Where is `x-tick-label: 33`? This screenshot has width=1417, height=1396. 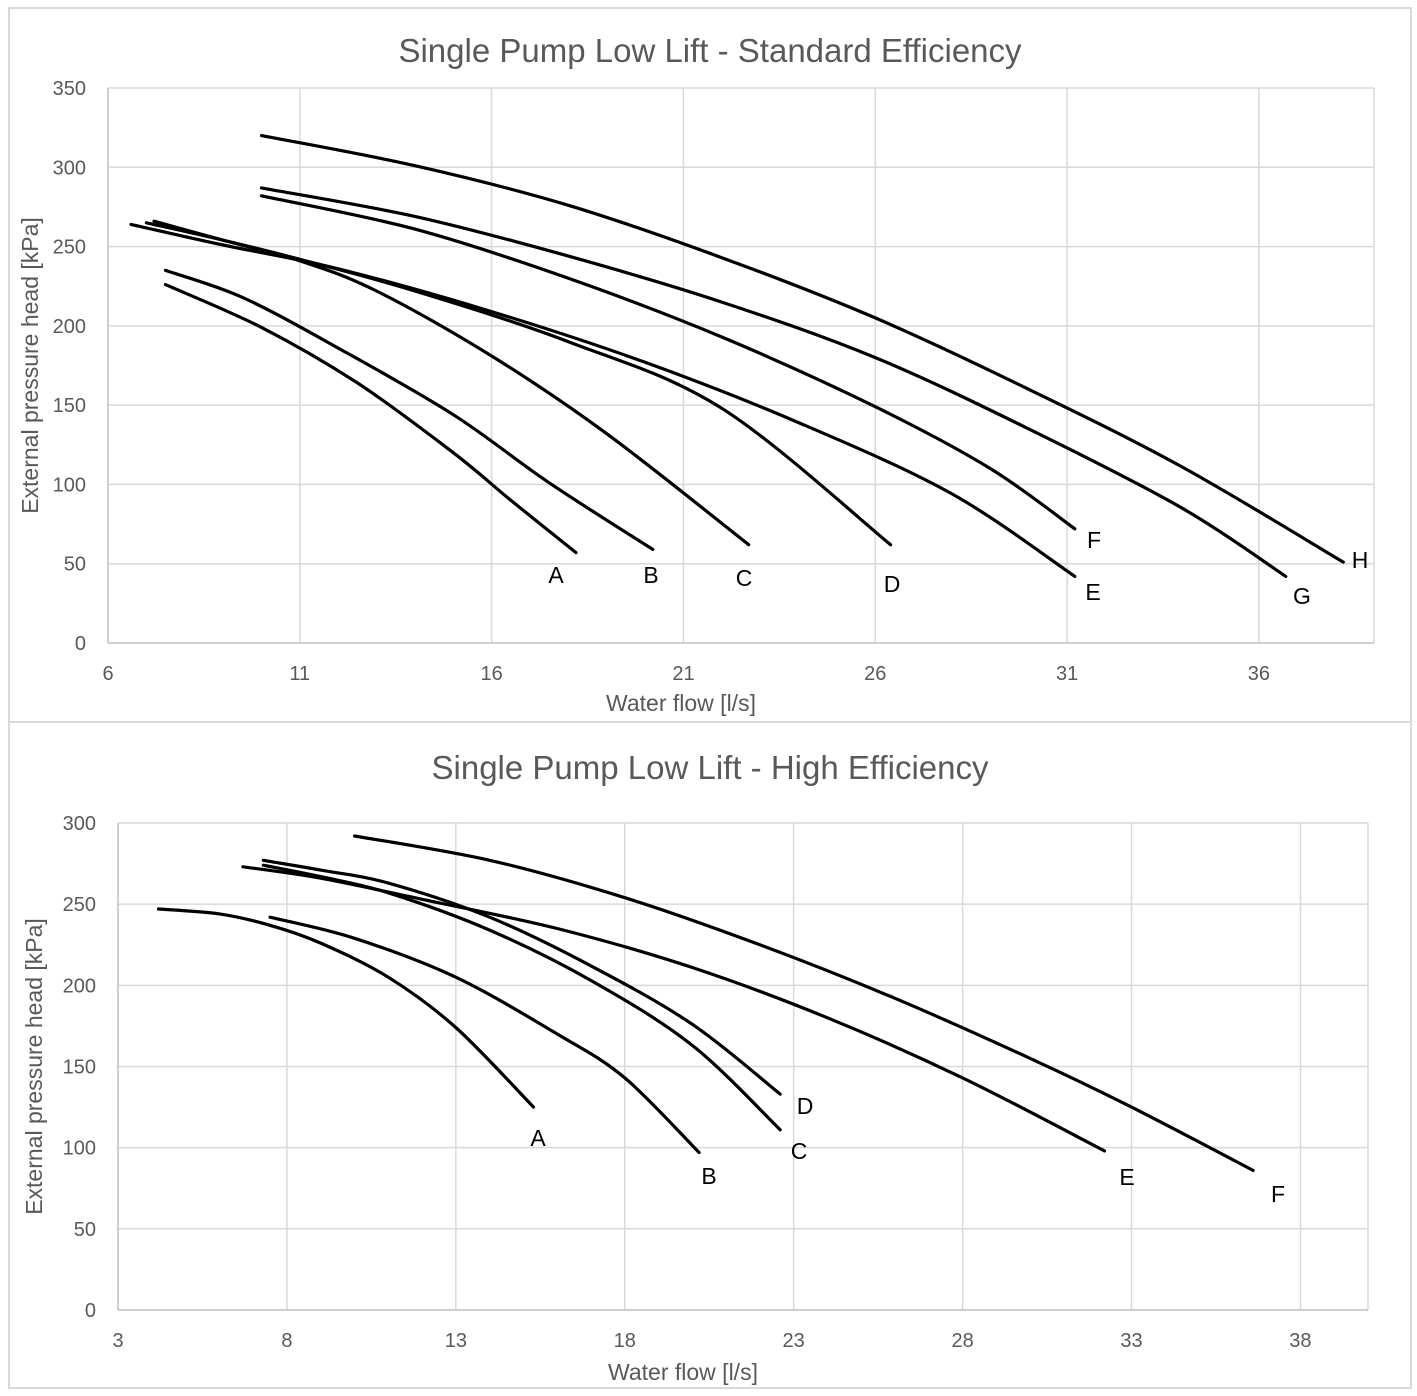
x-tick-label: 33 is located at coordinates (1131, 1341).